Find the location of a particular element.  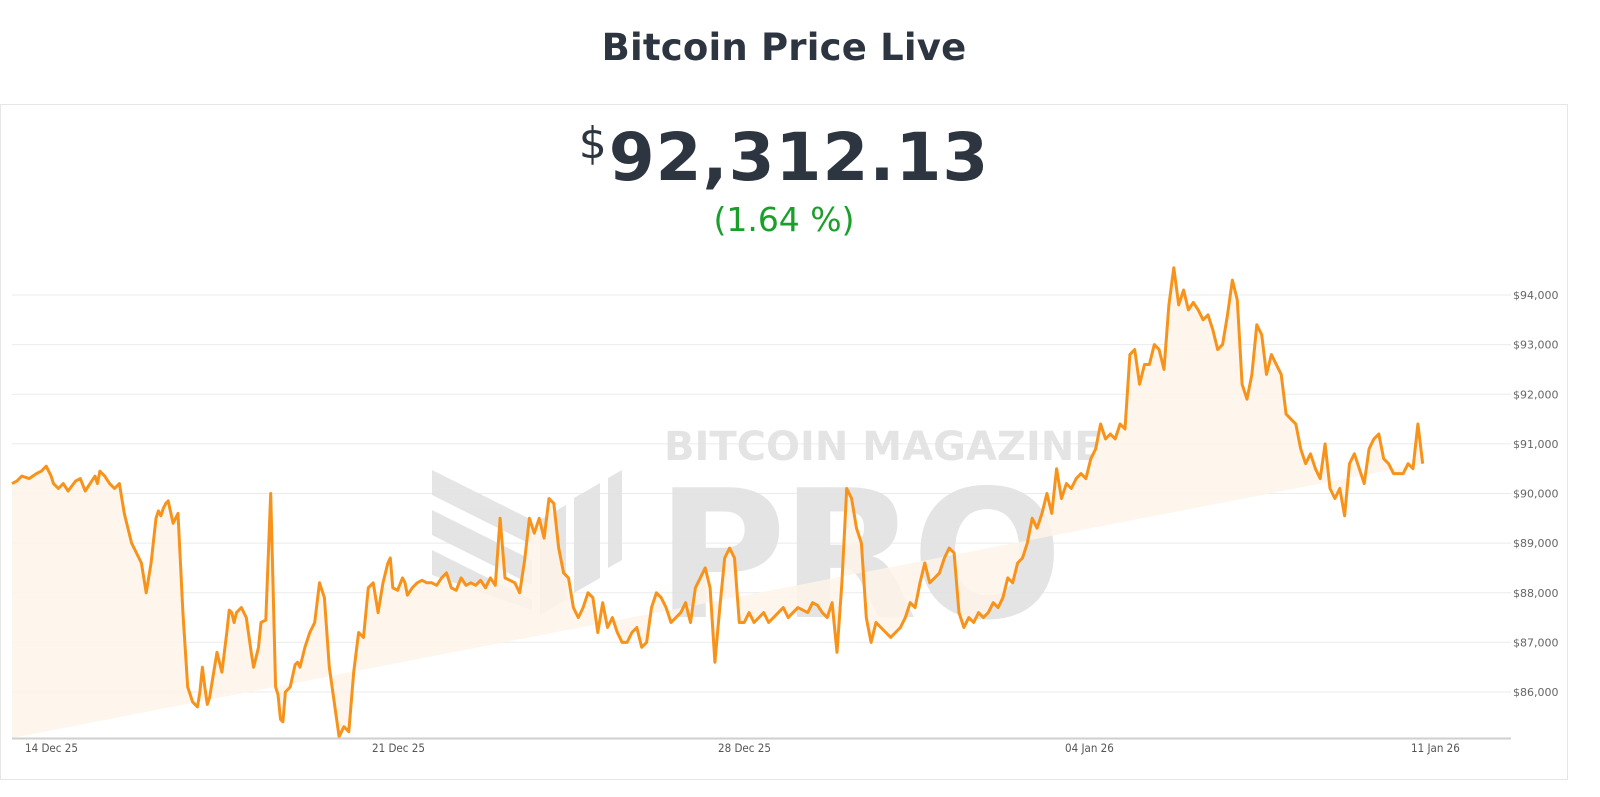

price-value: 92,312.13 is located at coordinates (799, 157).